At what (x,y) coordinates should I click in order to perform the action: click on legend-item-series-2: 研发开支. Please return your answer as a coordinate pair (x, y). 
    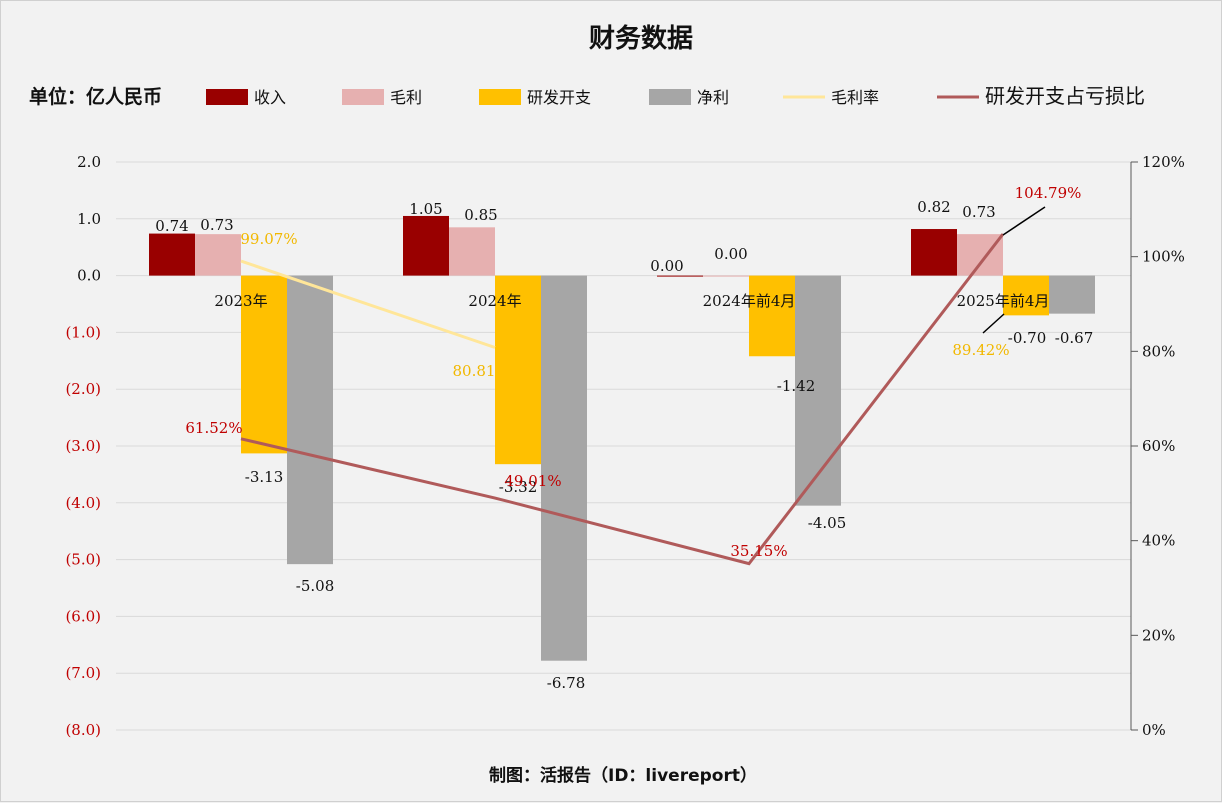
    Looking at the image, I should click on (535, 97).